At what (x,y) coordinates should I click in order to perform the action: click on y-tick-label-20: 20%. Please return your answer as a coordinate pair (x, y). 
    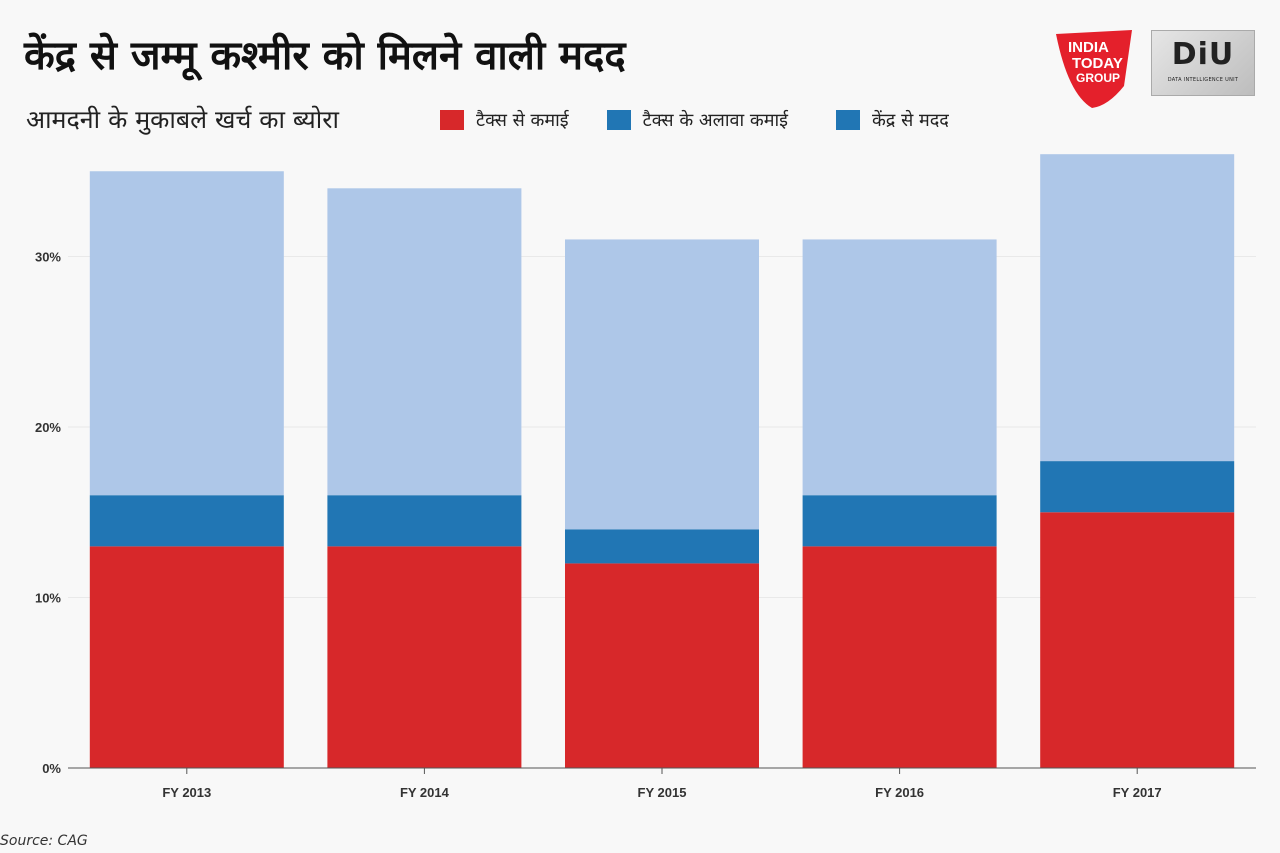
    Looking at the image, I should click on (48, 427).